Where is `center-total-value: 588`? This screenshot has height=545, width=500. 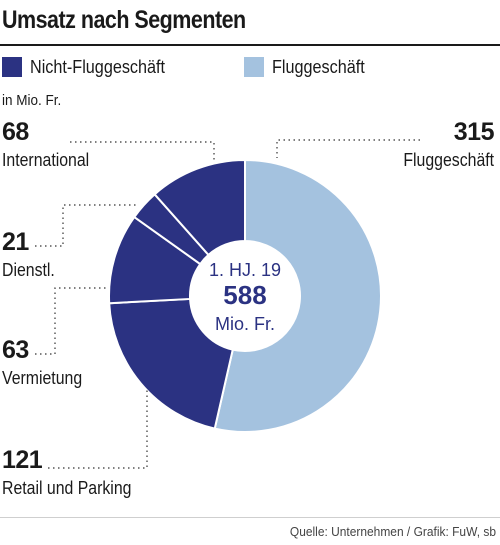 center-total-value: 588 is located at coordinates (244, 295).